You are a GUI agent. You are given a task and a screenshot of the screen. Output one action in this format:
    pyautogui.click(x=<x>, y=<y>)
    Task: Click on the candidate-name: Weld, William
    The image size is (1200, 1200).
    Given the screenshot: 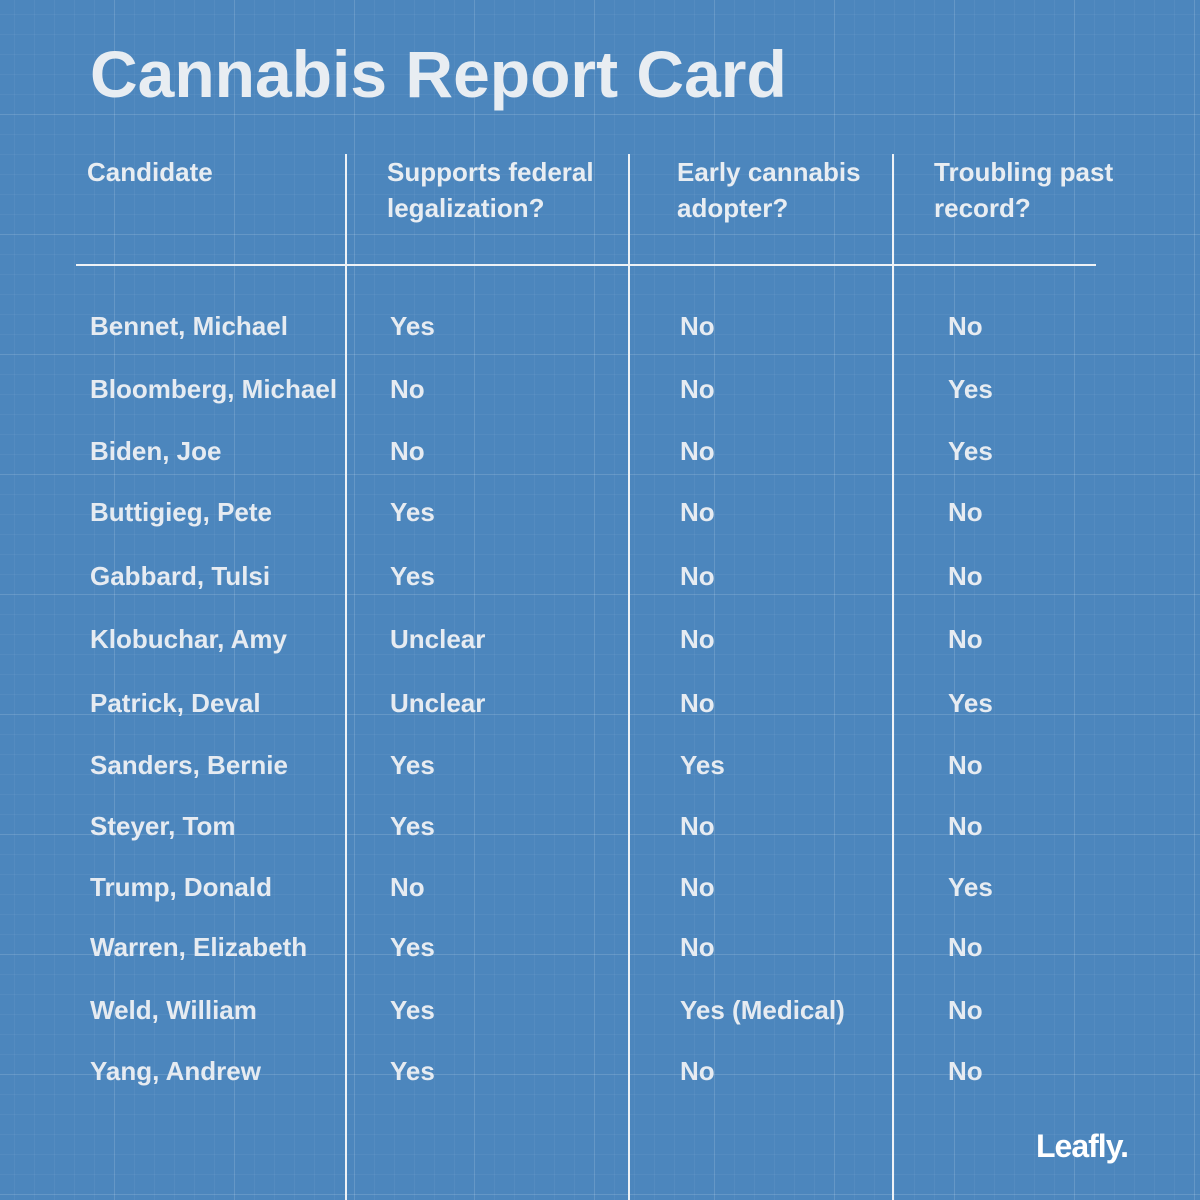 What is the action you would take?
    pyautogui.click(x=173, y=1010)
    